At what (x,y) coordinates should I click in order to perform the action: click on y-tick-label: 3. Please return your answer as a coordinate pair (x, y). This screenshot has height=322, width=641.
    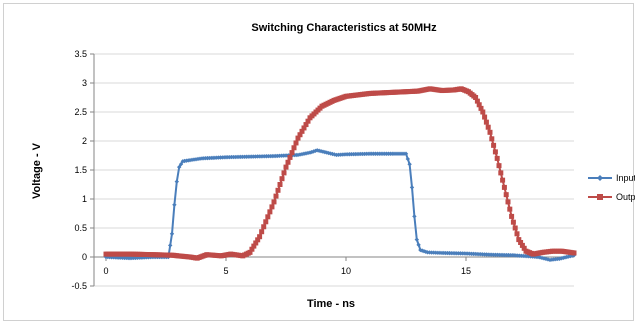
    Looking at the image, I should click on (84, 83).